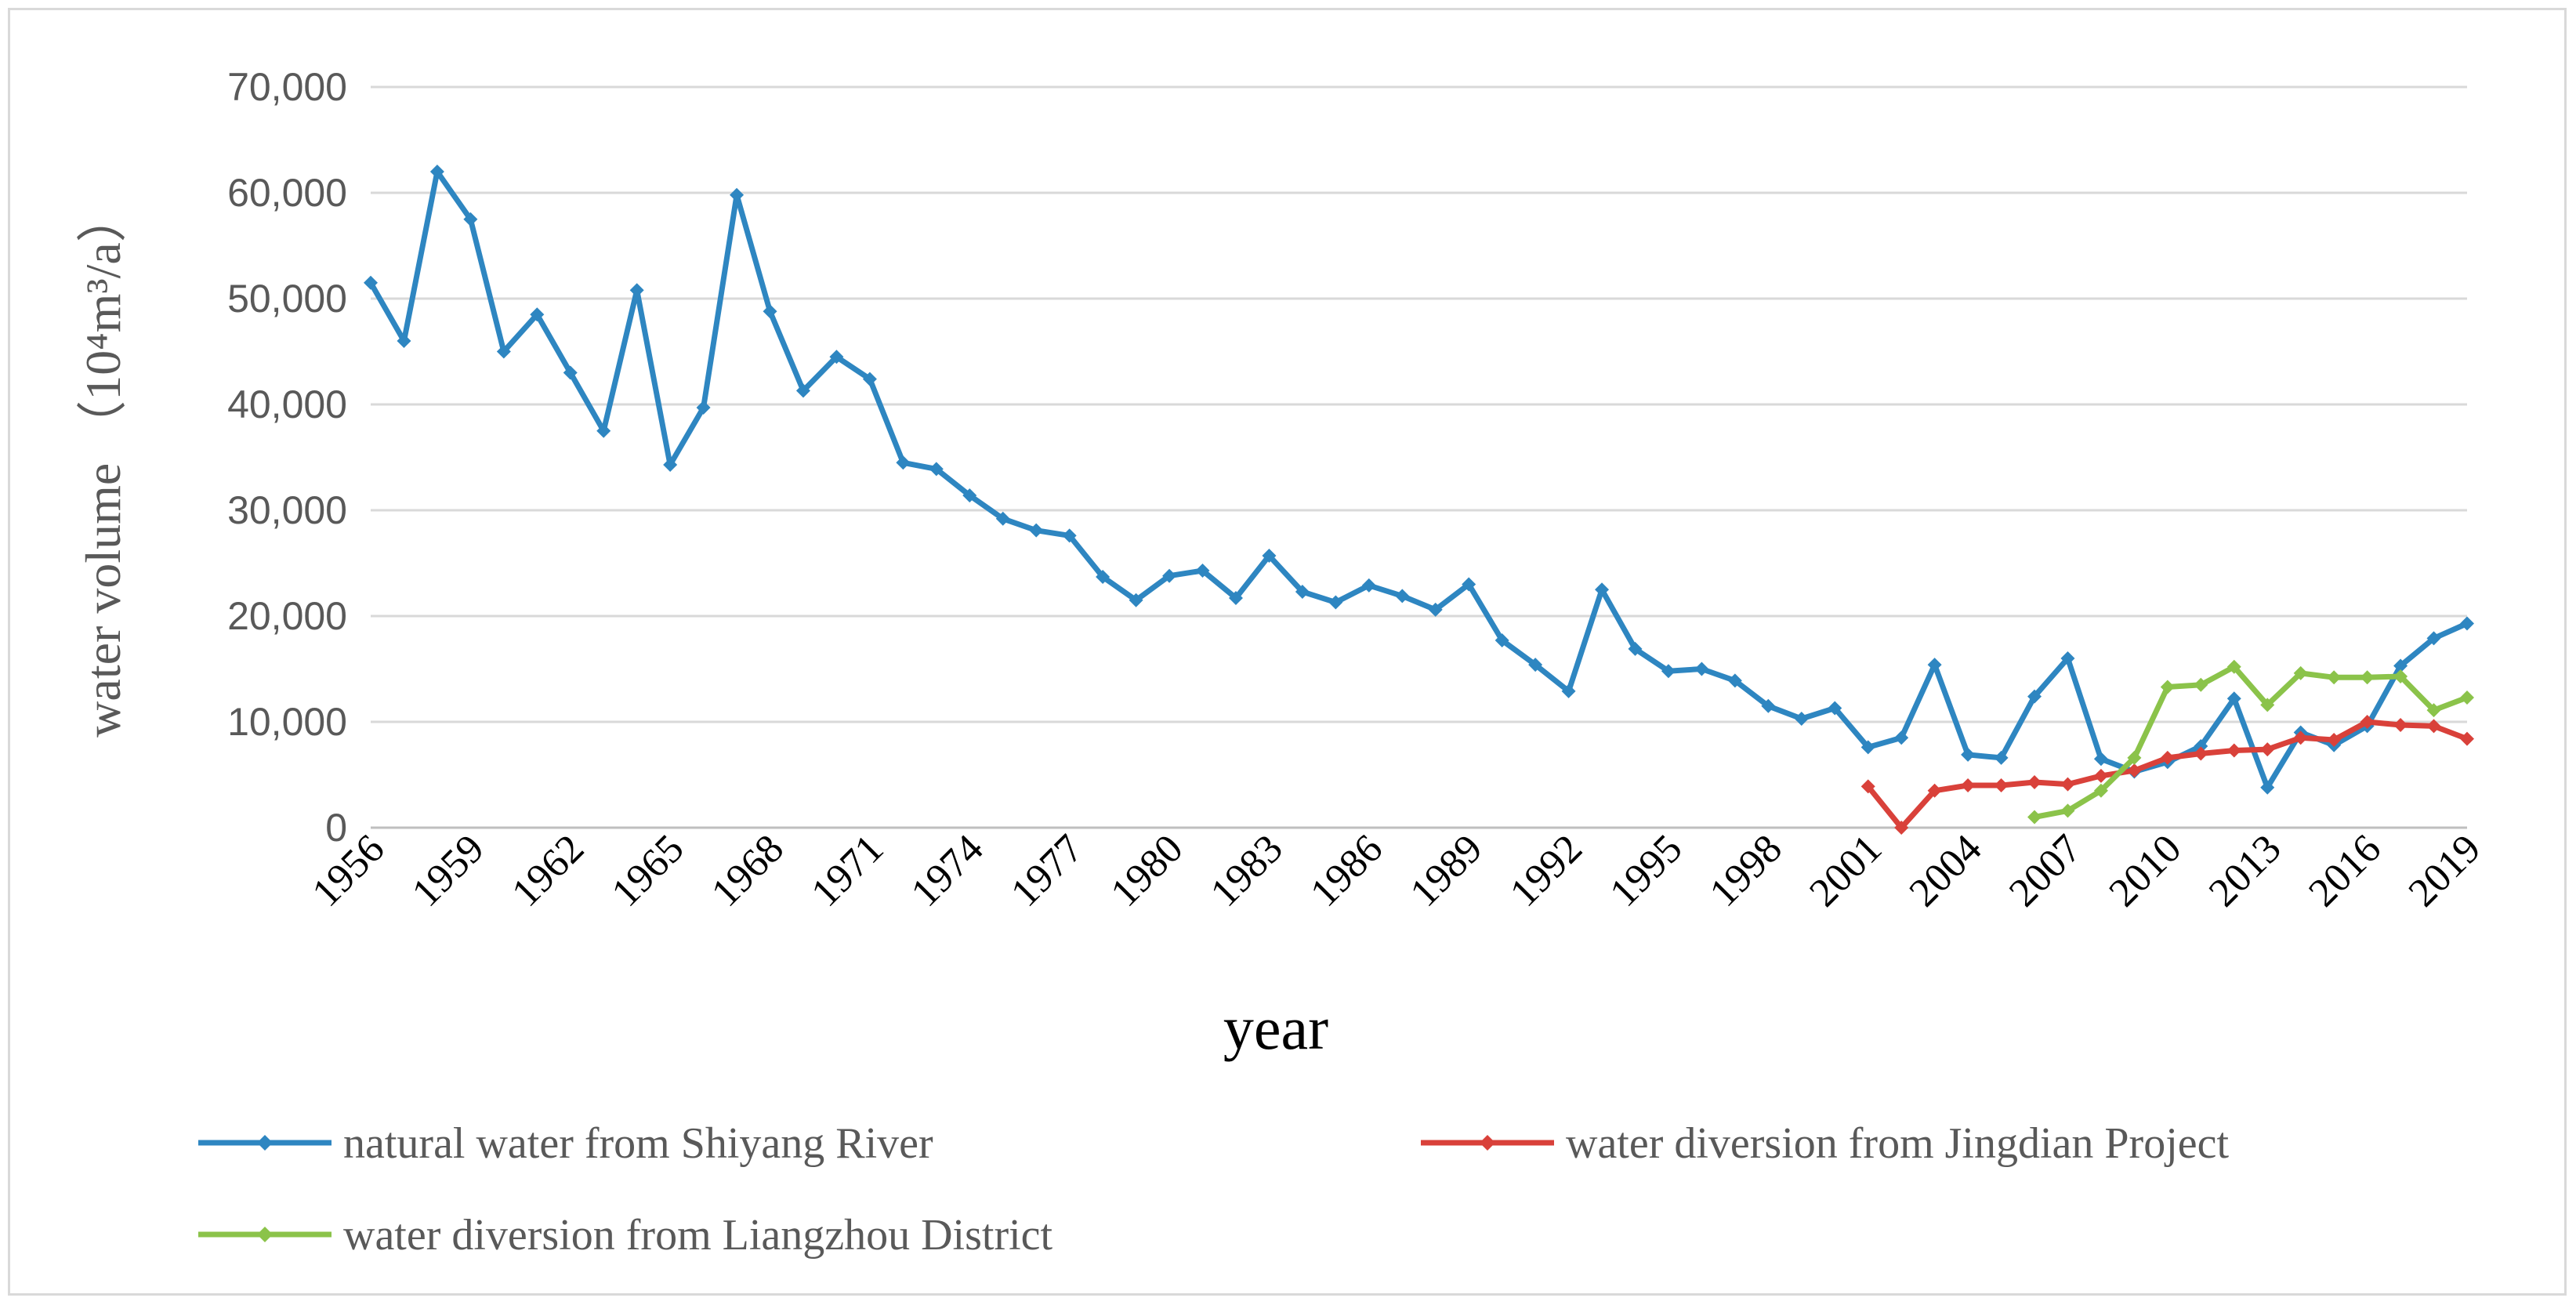 The height and width of the screenshot is (1305, 2576). I want to click on x-tick-label: 1974, so click(947, 870).